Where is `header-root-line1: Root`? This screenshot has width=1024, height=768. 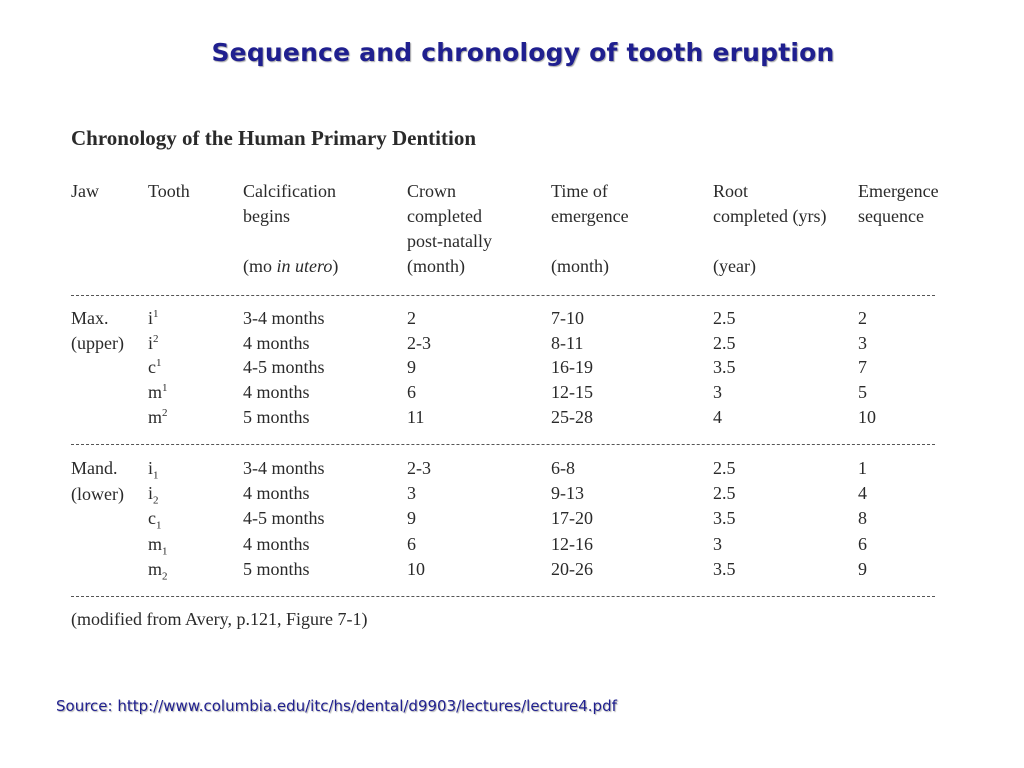
header-root-line1: Root is located at coordinates (731, 191).